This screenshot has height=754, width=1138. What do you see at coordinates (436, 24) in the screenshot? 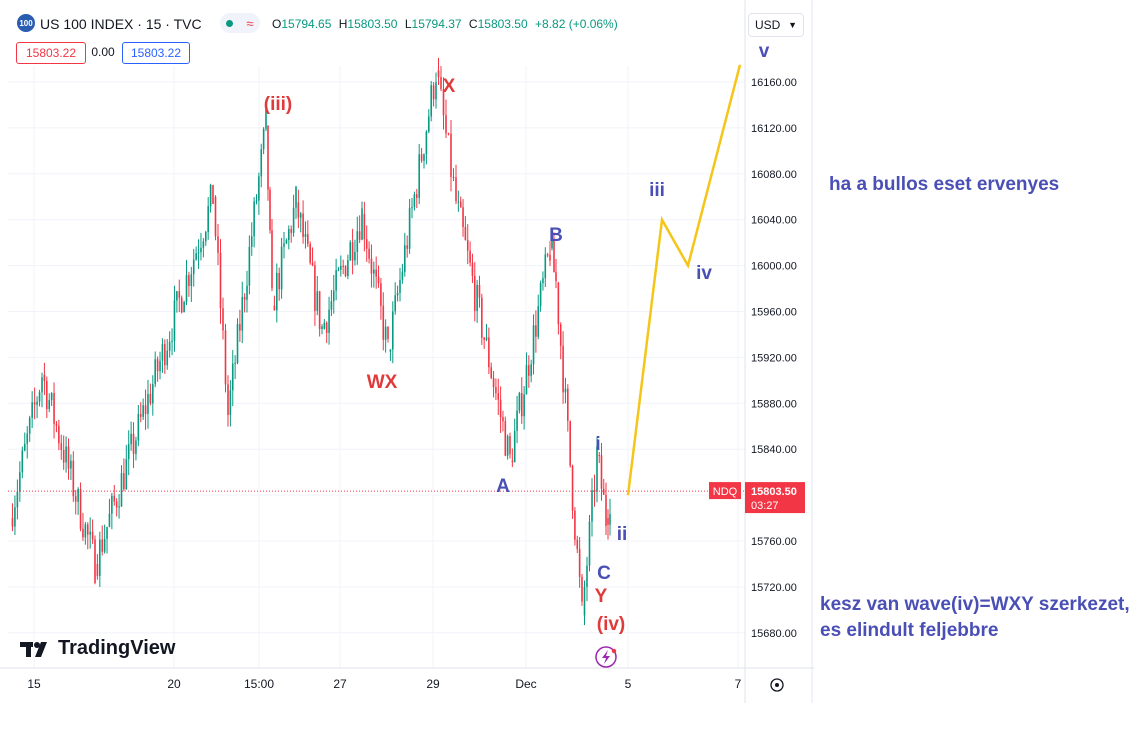
I see `low-value: 15794.37` at bounding box center [436, 24].